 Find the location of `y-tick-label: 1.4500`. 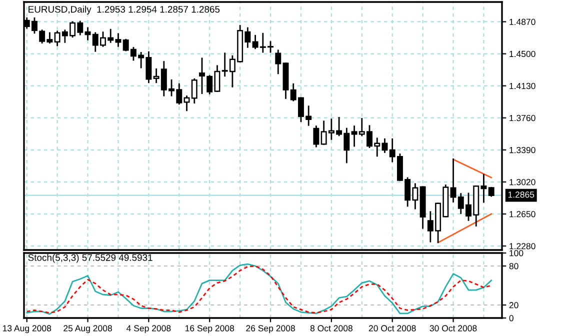

y-tick-label: 1.4500 is located at coordinates (523, 54).